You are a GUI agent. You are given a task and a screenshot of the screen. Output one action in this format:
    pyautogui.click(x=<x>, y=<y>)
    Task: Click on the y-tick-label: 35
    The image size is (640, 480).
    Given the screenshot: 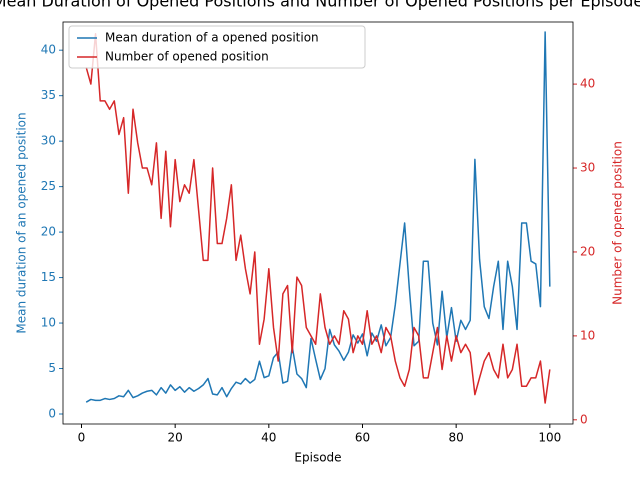 What is the action you would take?
    pyautogui.click(x=48, y=95)
    